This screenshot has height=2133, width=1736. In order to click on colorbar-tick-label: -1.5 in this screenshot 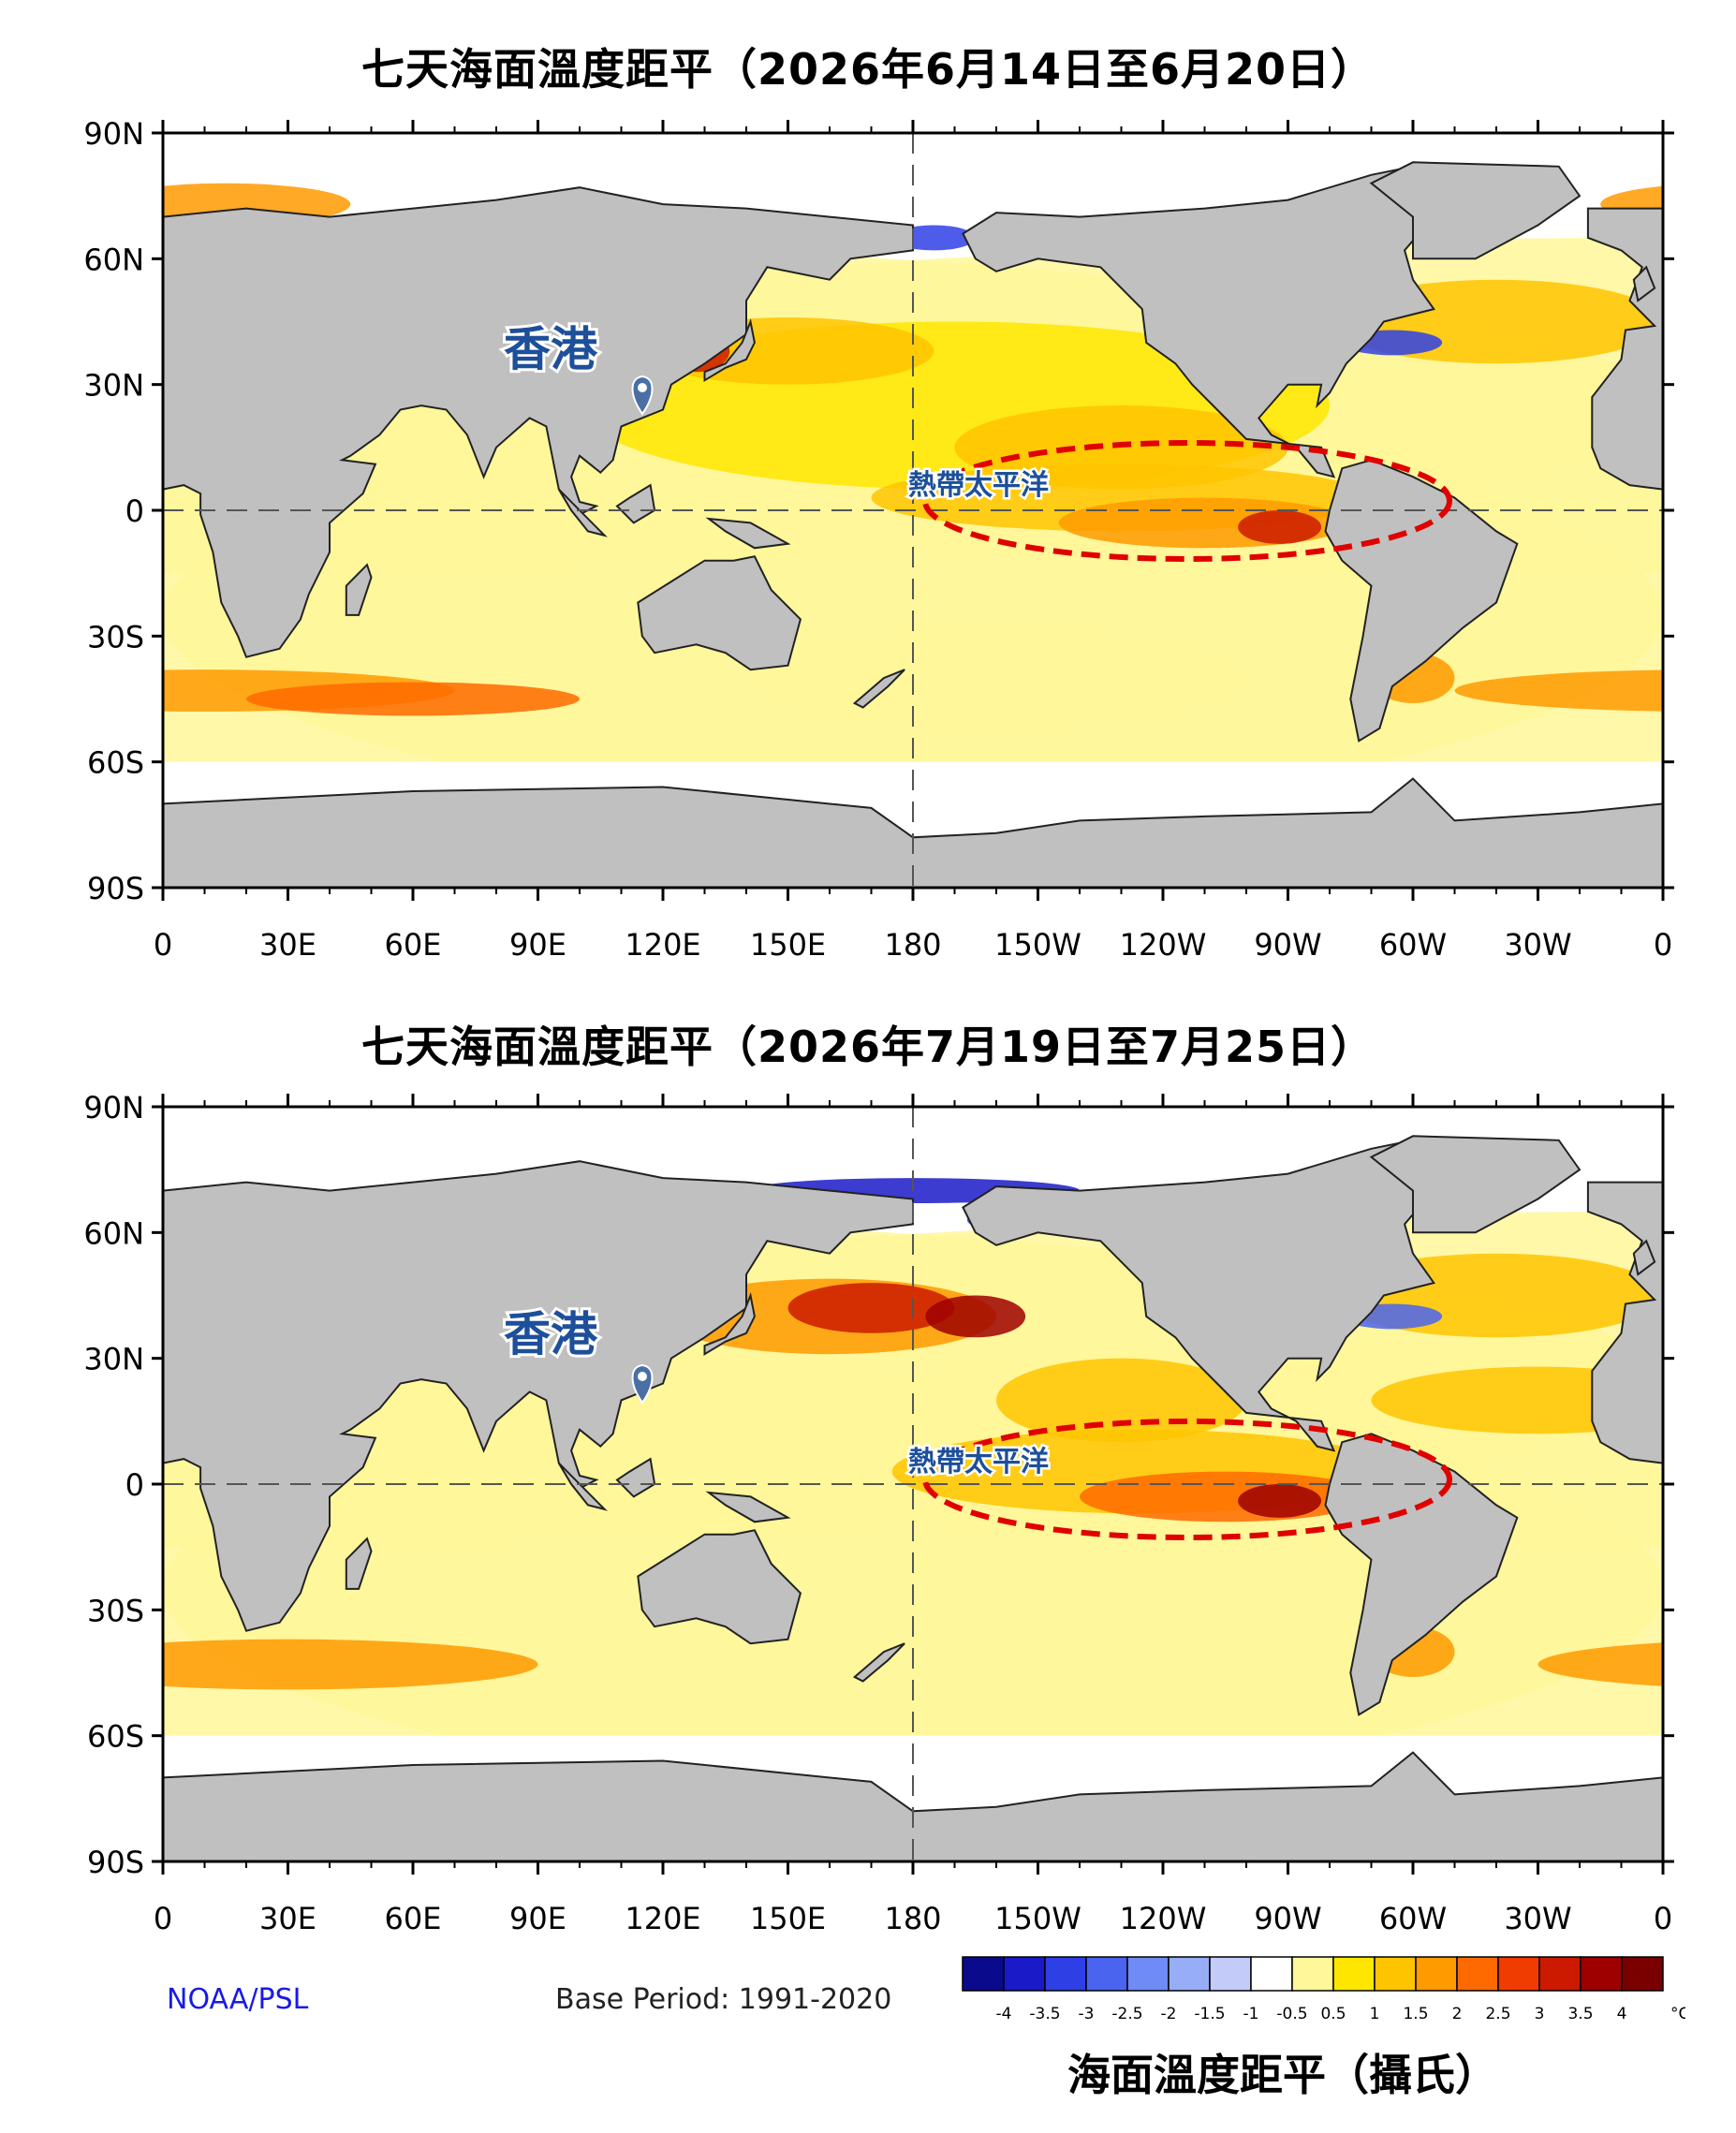, I will do `click(1209, 2014)`.